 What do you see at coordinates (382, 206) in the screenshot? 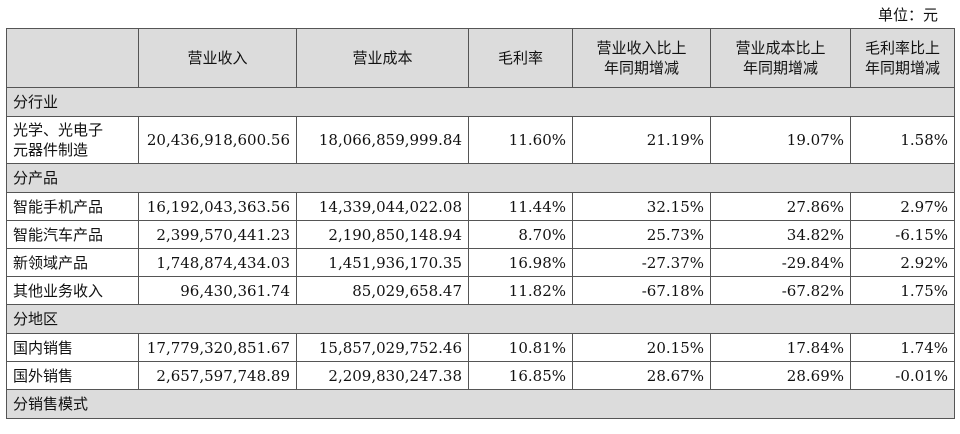
I see `cost-cell: 14,339,044,022.08` at bounding box center [382, 206].